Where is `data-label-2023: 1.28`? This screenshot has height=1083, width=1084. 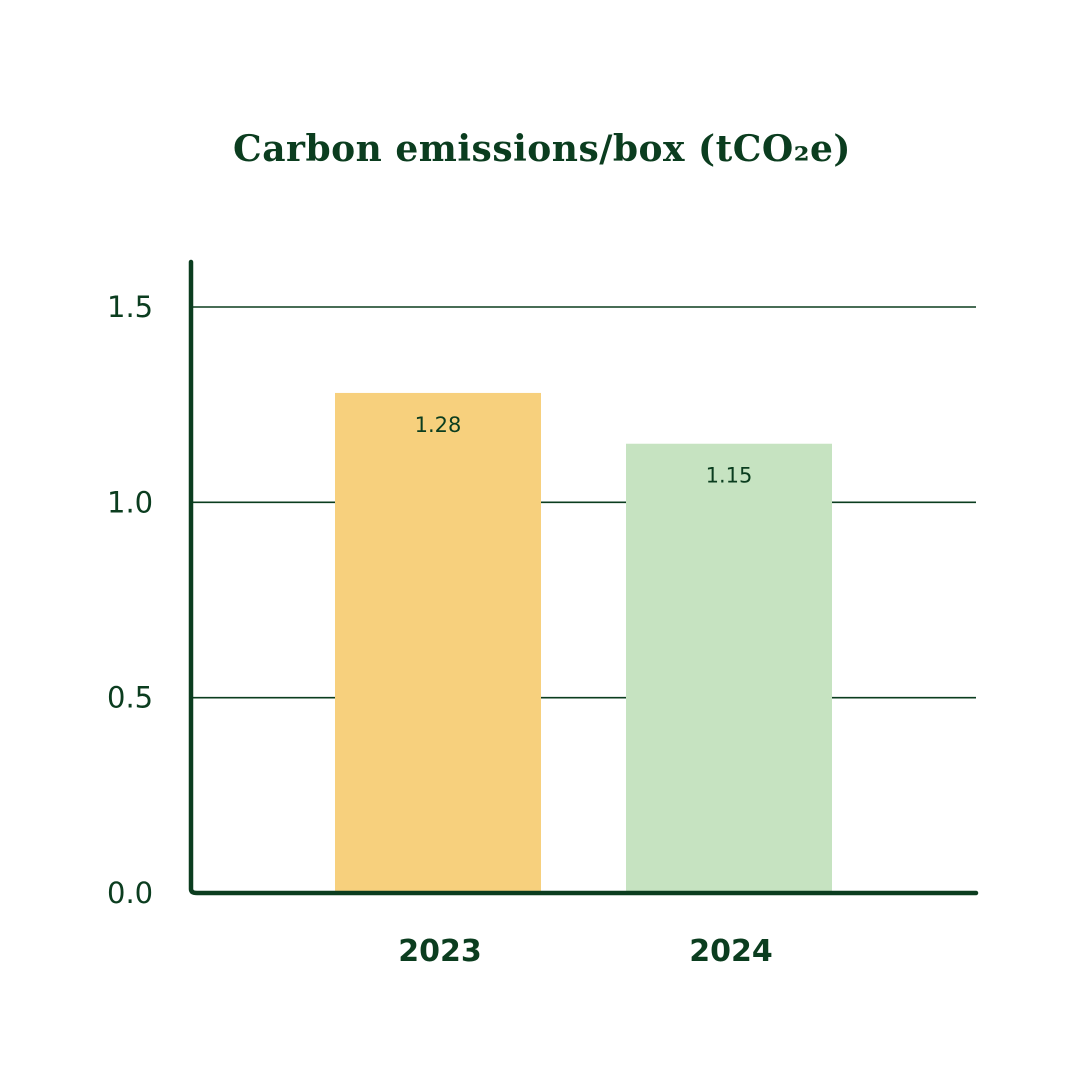 data-label-2023: 1.28 is located at coordinates (438, 425).